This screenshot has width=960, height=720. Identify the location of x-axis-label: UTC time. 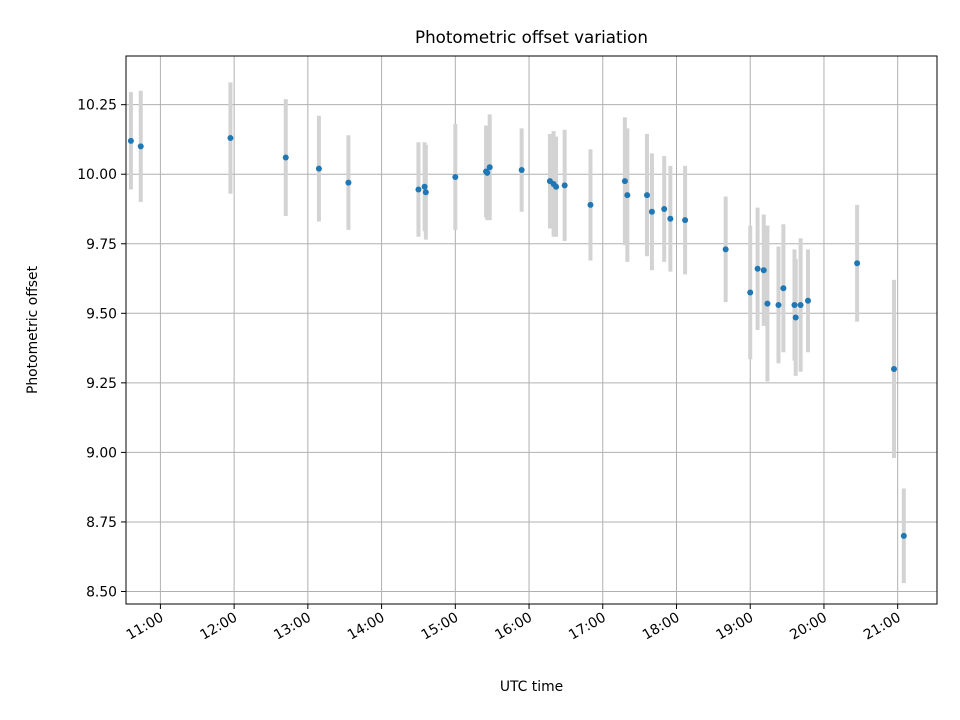
(531, 687).